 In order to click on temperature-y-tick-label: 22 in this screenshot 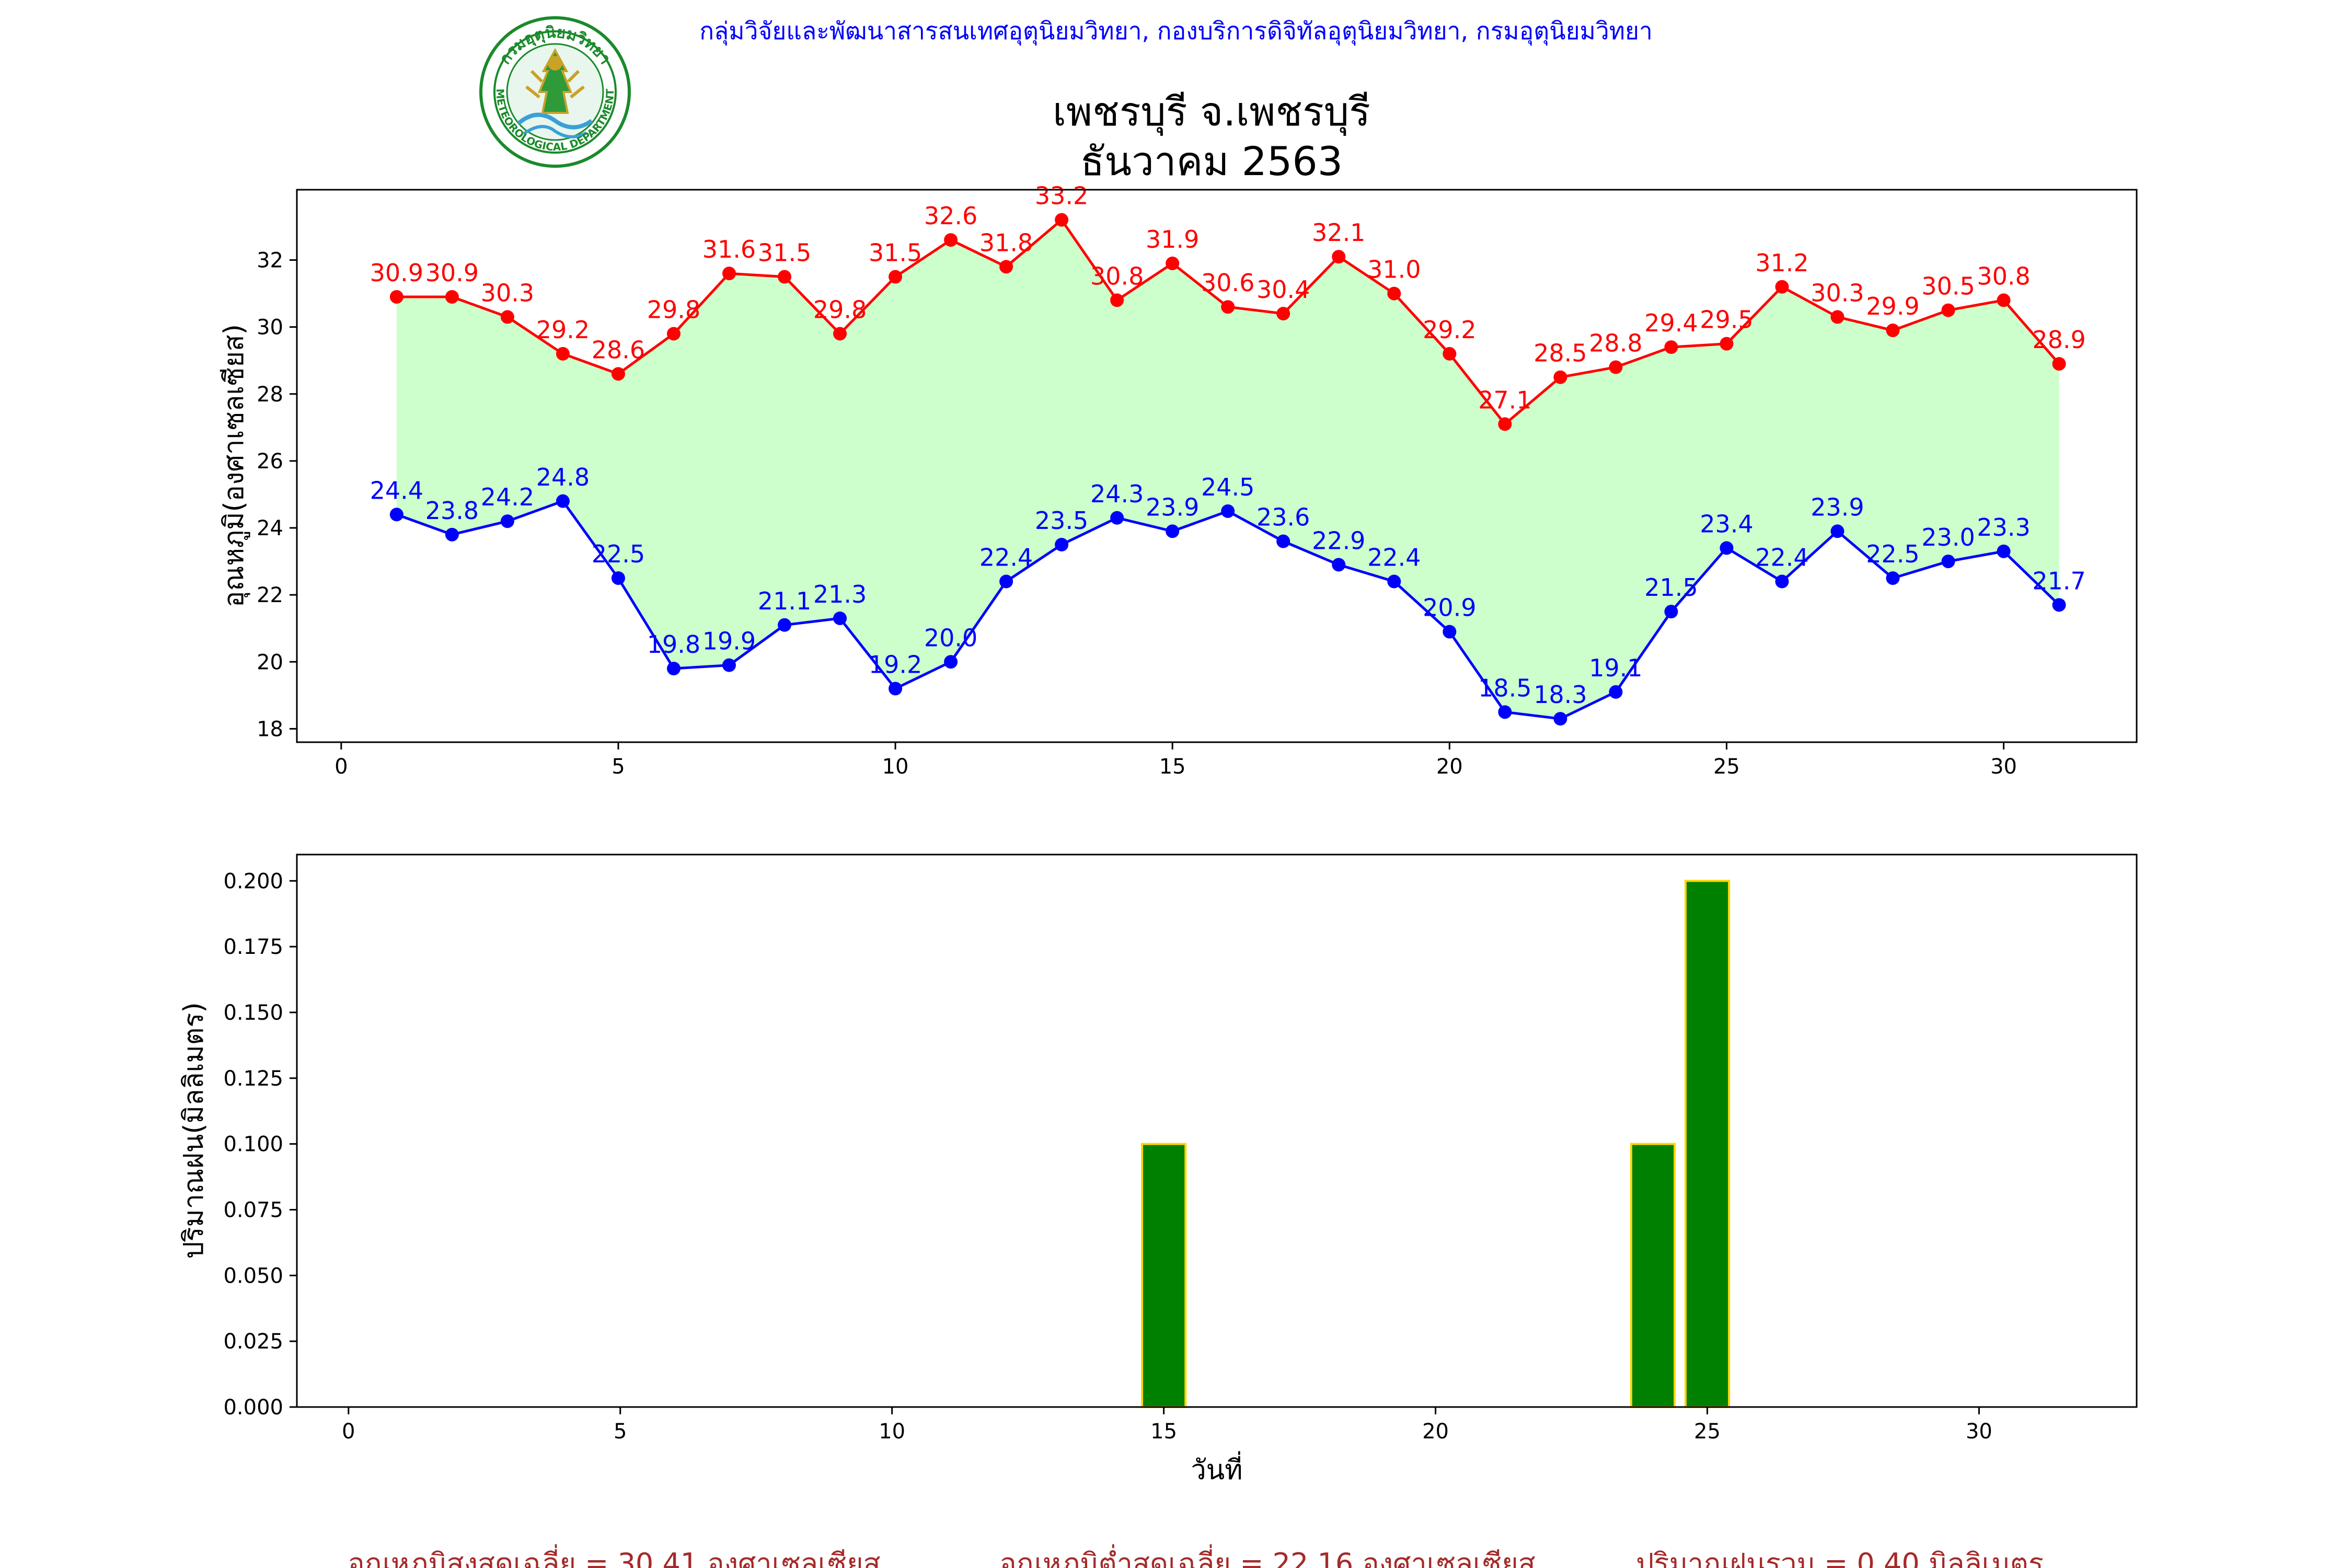, I will do `click(270, 595)`.